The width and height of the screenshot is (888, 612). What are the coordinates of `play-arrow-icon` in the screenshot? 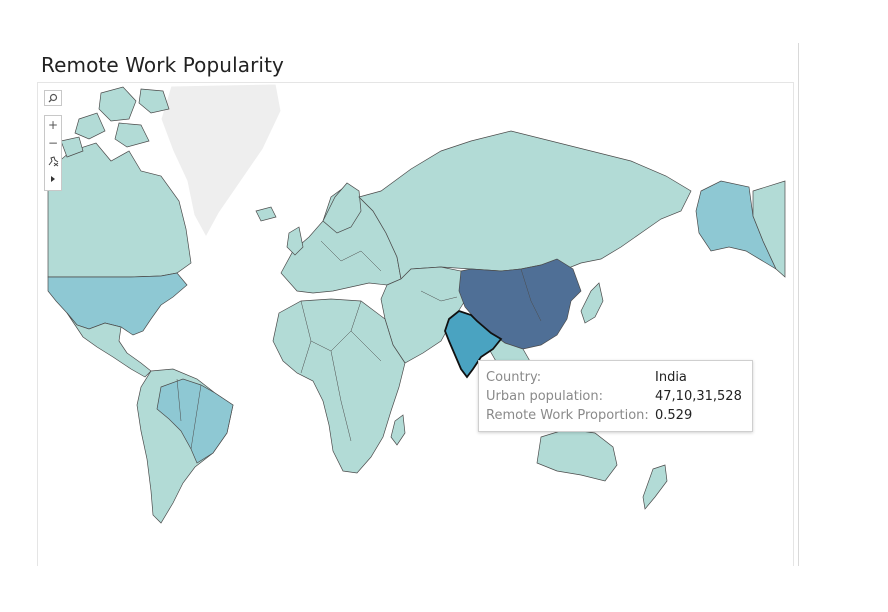 It's located at (53, 179).